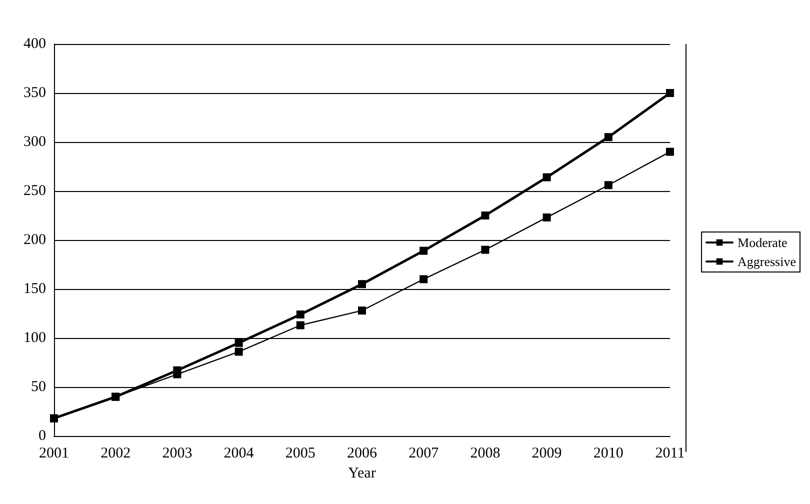 This screenshot has height=504, width=810. What do you see at coordinates (35, 289) in the screenshot?
I see `y-tick-label: 150` at bounding box center [35, 289].